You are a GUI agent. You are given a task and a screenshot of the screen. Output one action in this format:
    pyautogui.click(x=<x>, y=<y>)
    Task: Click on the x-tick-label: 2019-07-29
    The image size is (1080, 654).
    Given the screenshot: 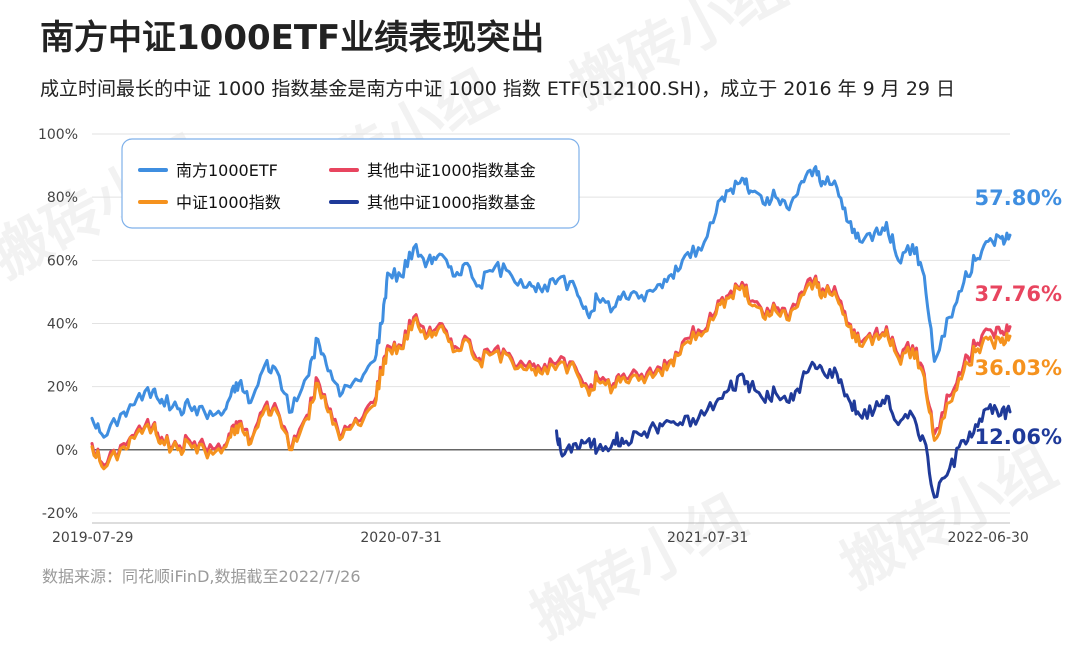 What is the action you would take?
    pyautogui.click(x=92, y=538)
    